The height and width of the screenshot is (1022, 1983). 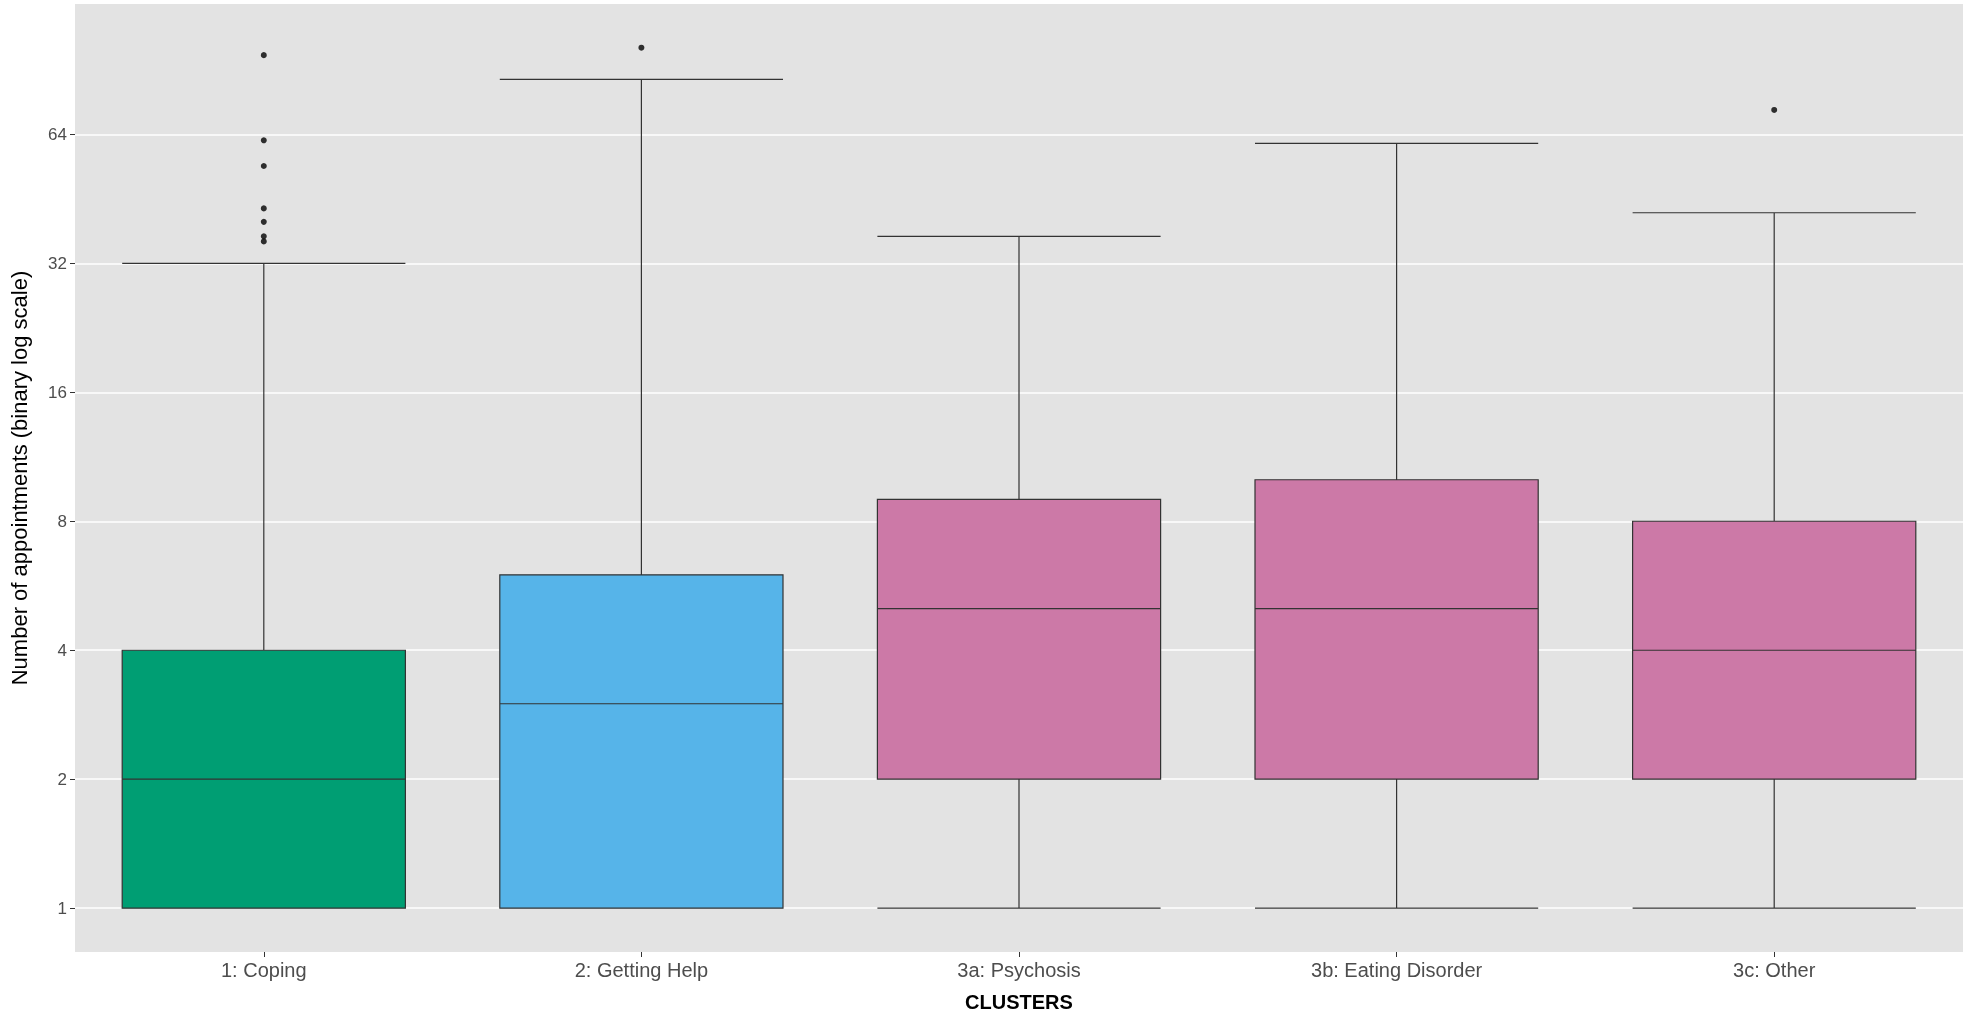 I want to click on y-tick-label: 16, so click(x=57, y=392).